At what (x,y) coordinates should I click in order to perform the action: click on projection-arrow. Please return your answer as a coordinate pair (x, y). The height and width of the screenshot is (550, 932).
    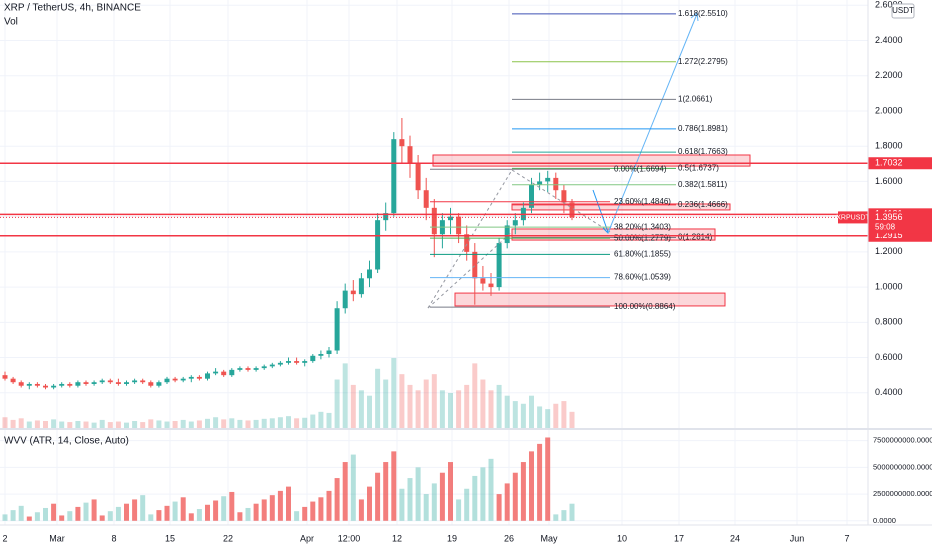
    Looking at the image, I should click on (652, 123).